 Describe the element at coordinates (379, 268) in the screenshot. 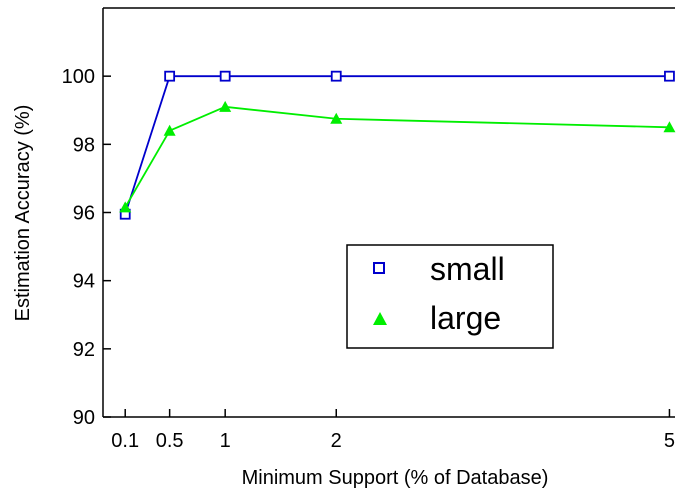

I see `legend-marker-small` at that location.